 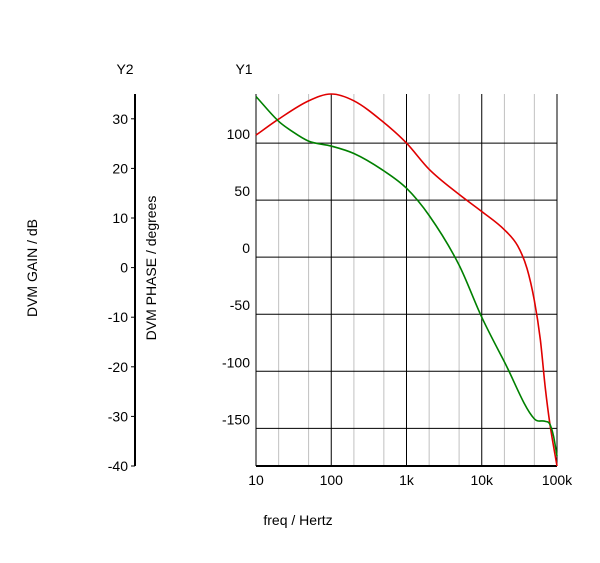 What do you see at coordinates (120, 119) in the screenshot?
I see `y2-tick-label: 30` at bounding box center [120, 119].